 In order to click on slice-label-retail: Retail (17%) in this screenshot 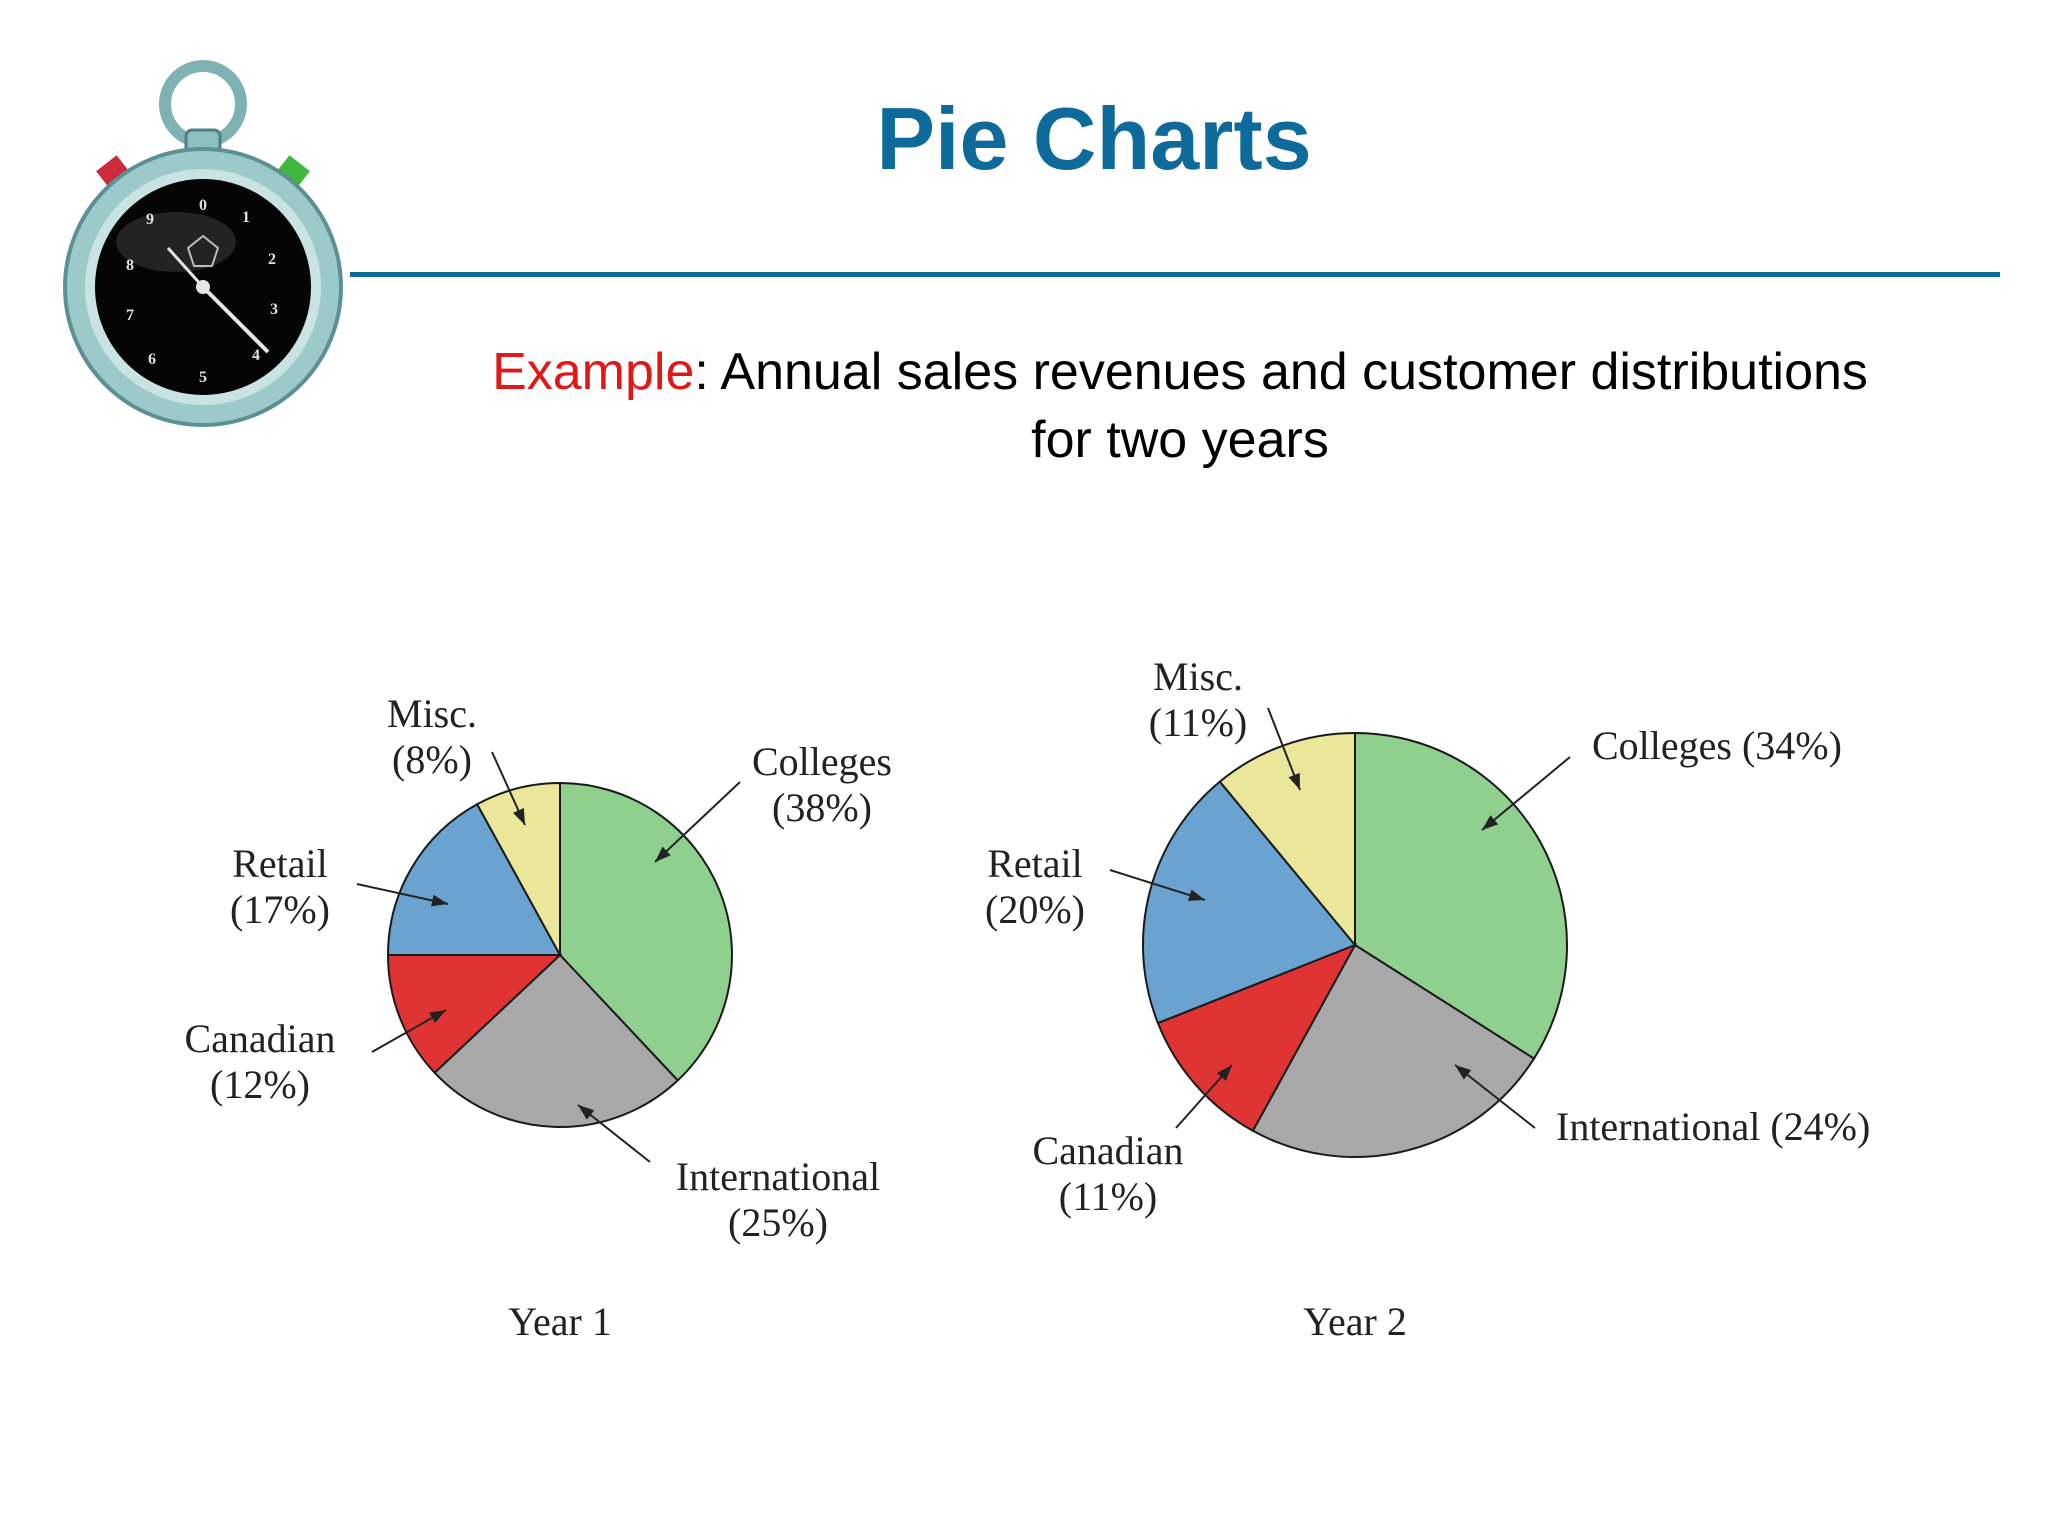, I will do `click(280, 886)`.